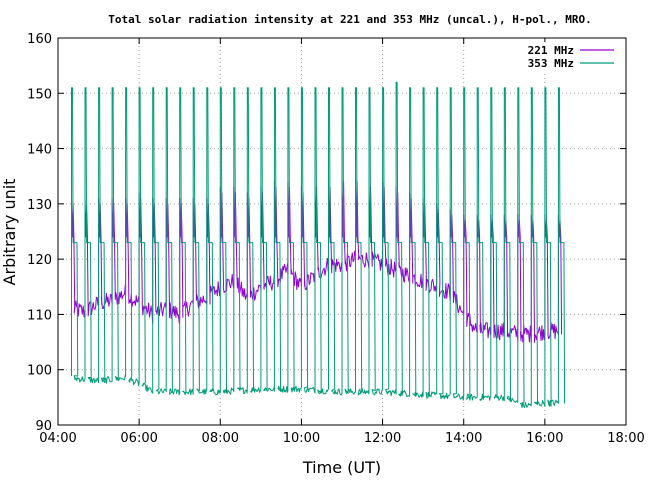 Image resolution: width=650 pixels, height=480 pixels. What do you see at coordinates (220, 438) in the screenshot?
I see `x-tick-label: 08:00` at bounding box center [220, 438].